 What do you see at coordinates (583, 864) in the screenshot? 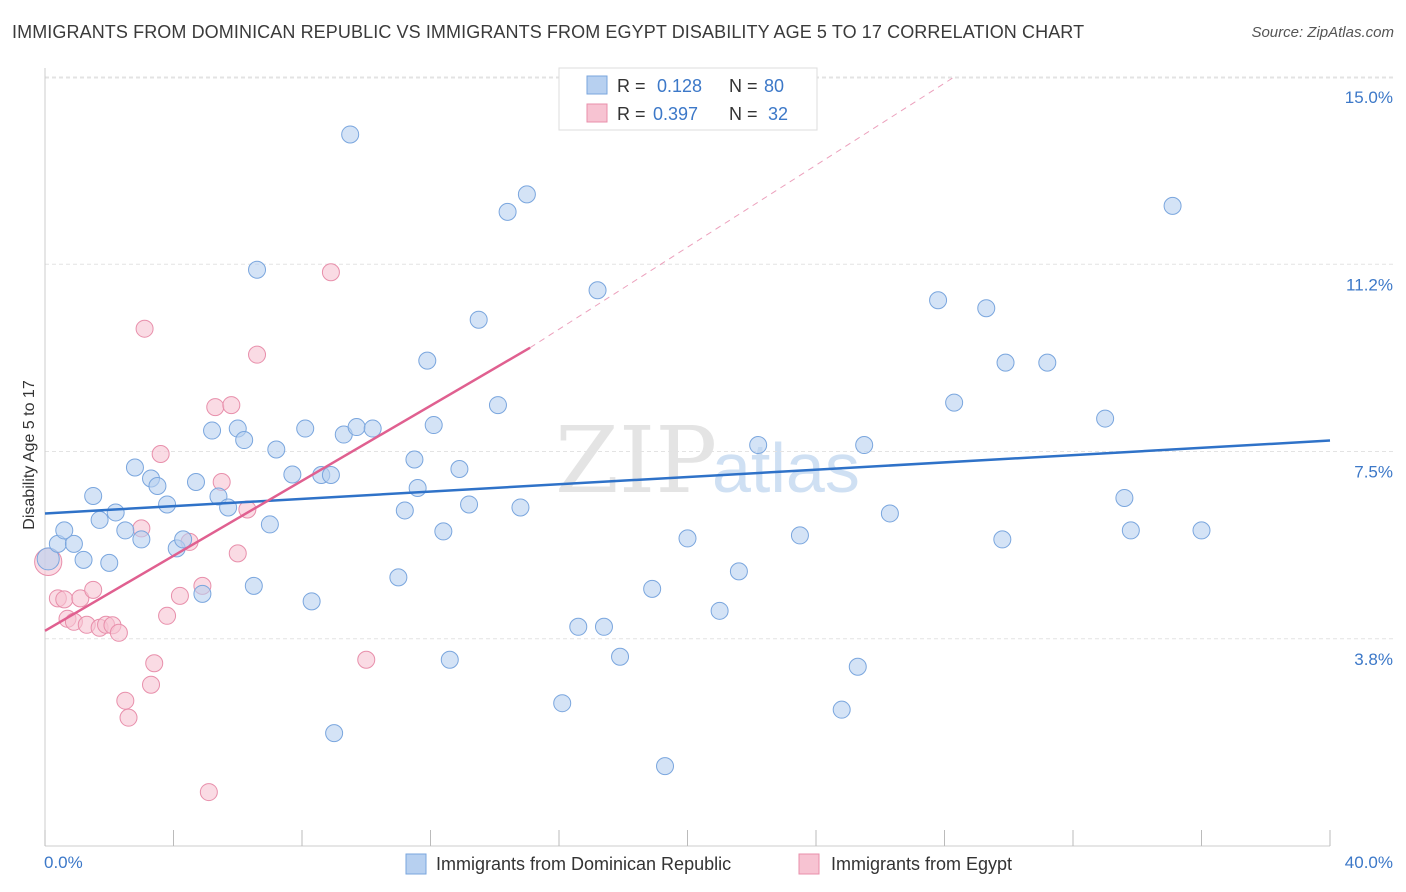
I see `bottom-legend-label-blue: Immigrants from Dominican Republic` at bounding box center [583, 864].